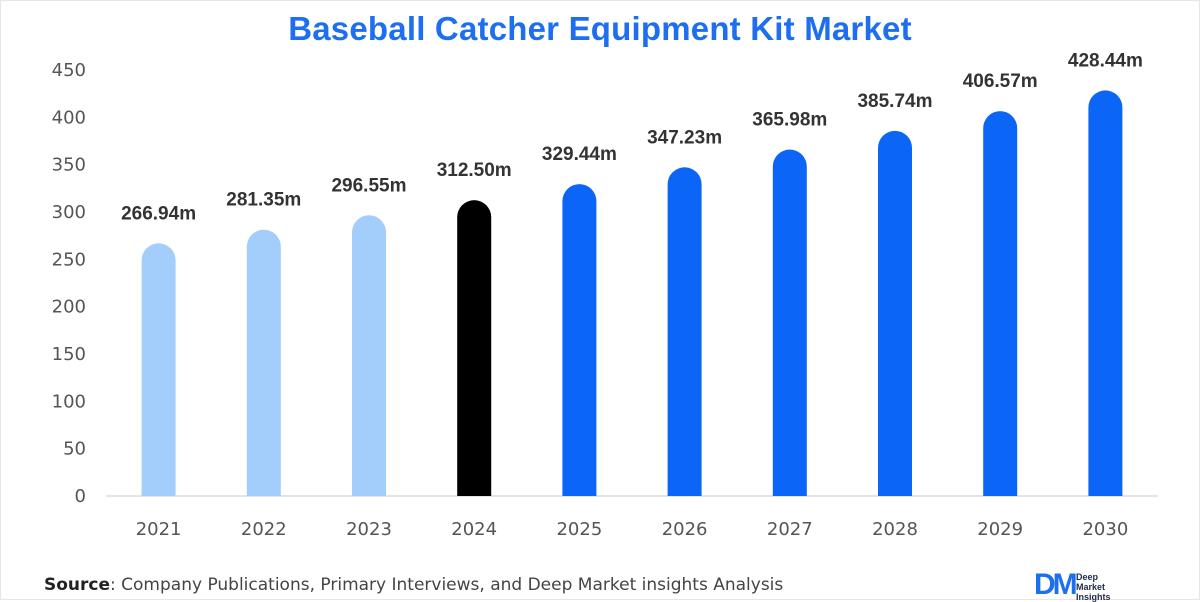 The width and height of the screenshot is (1200, 602). I want to click on y-tick-label: 200, so click(69, 307).